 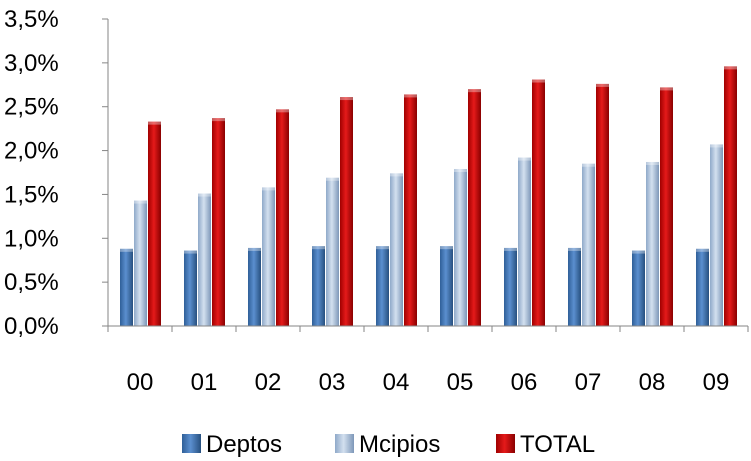 What do you see at coordinates (396, 382) in the screenshot?
I see `x-tick-label: 04` at bounding box center [396, 382].